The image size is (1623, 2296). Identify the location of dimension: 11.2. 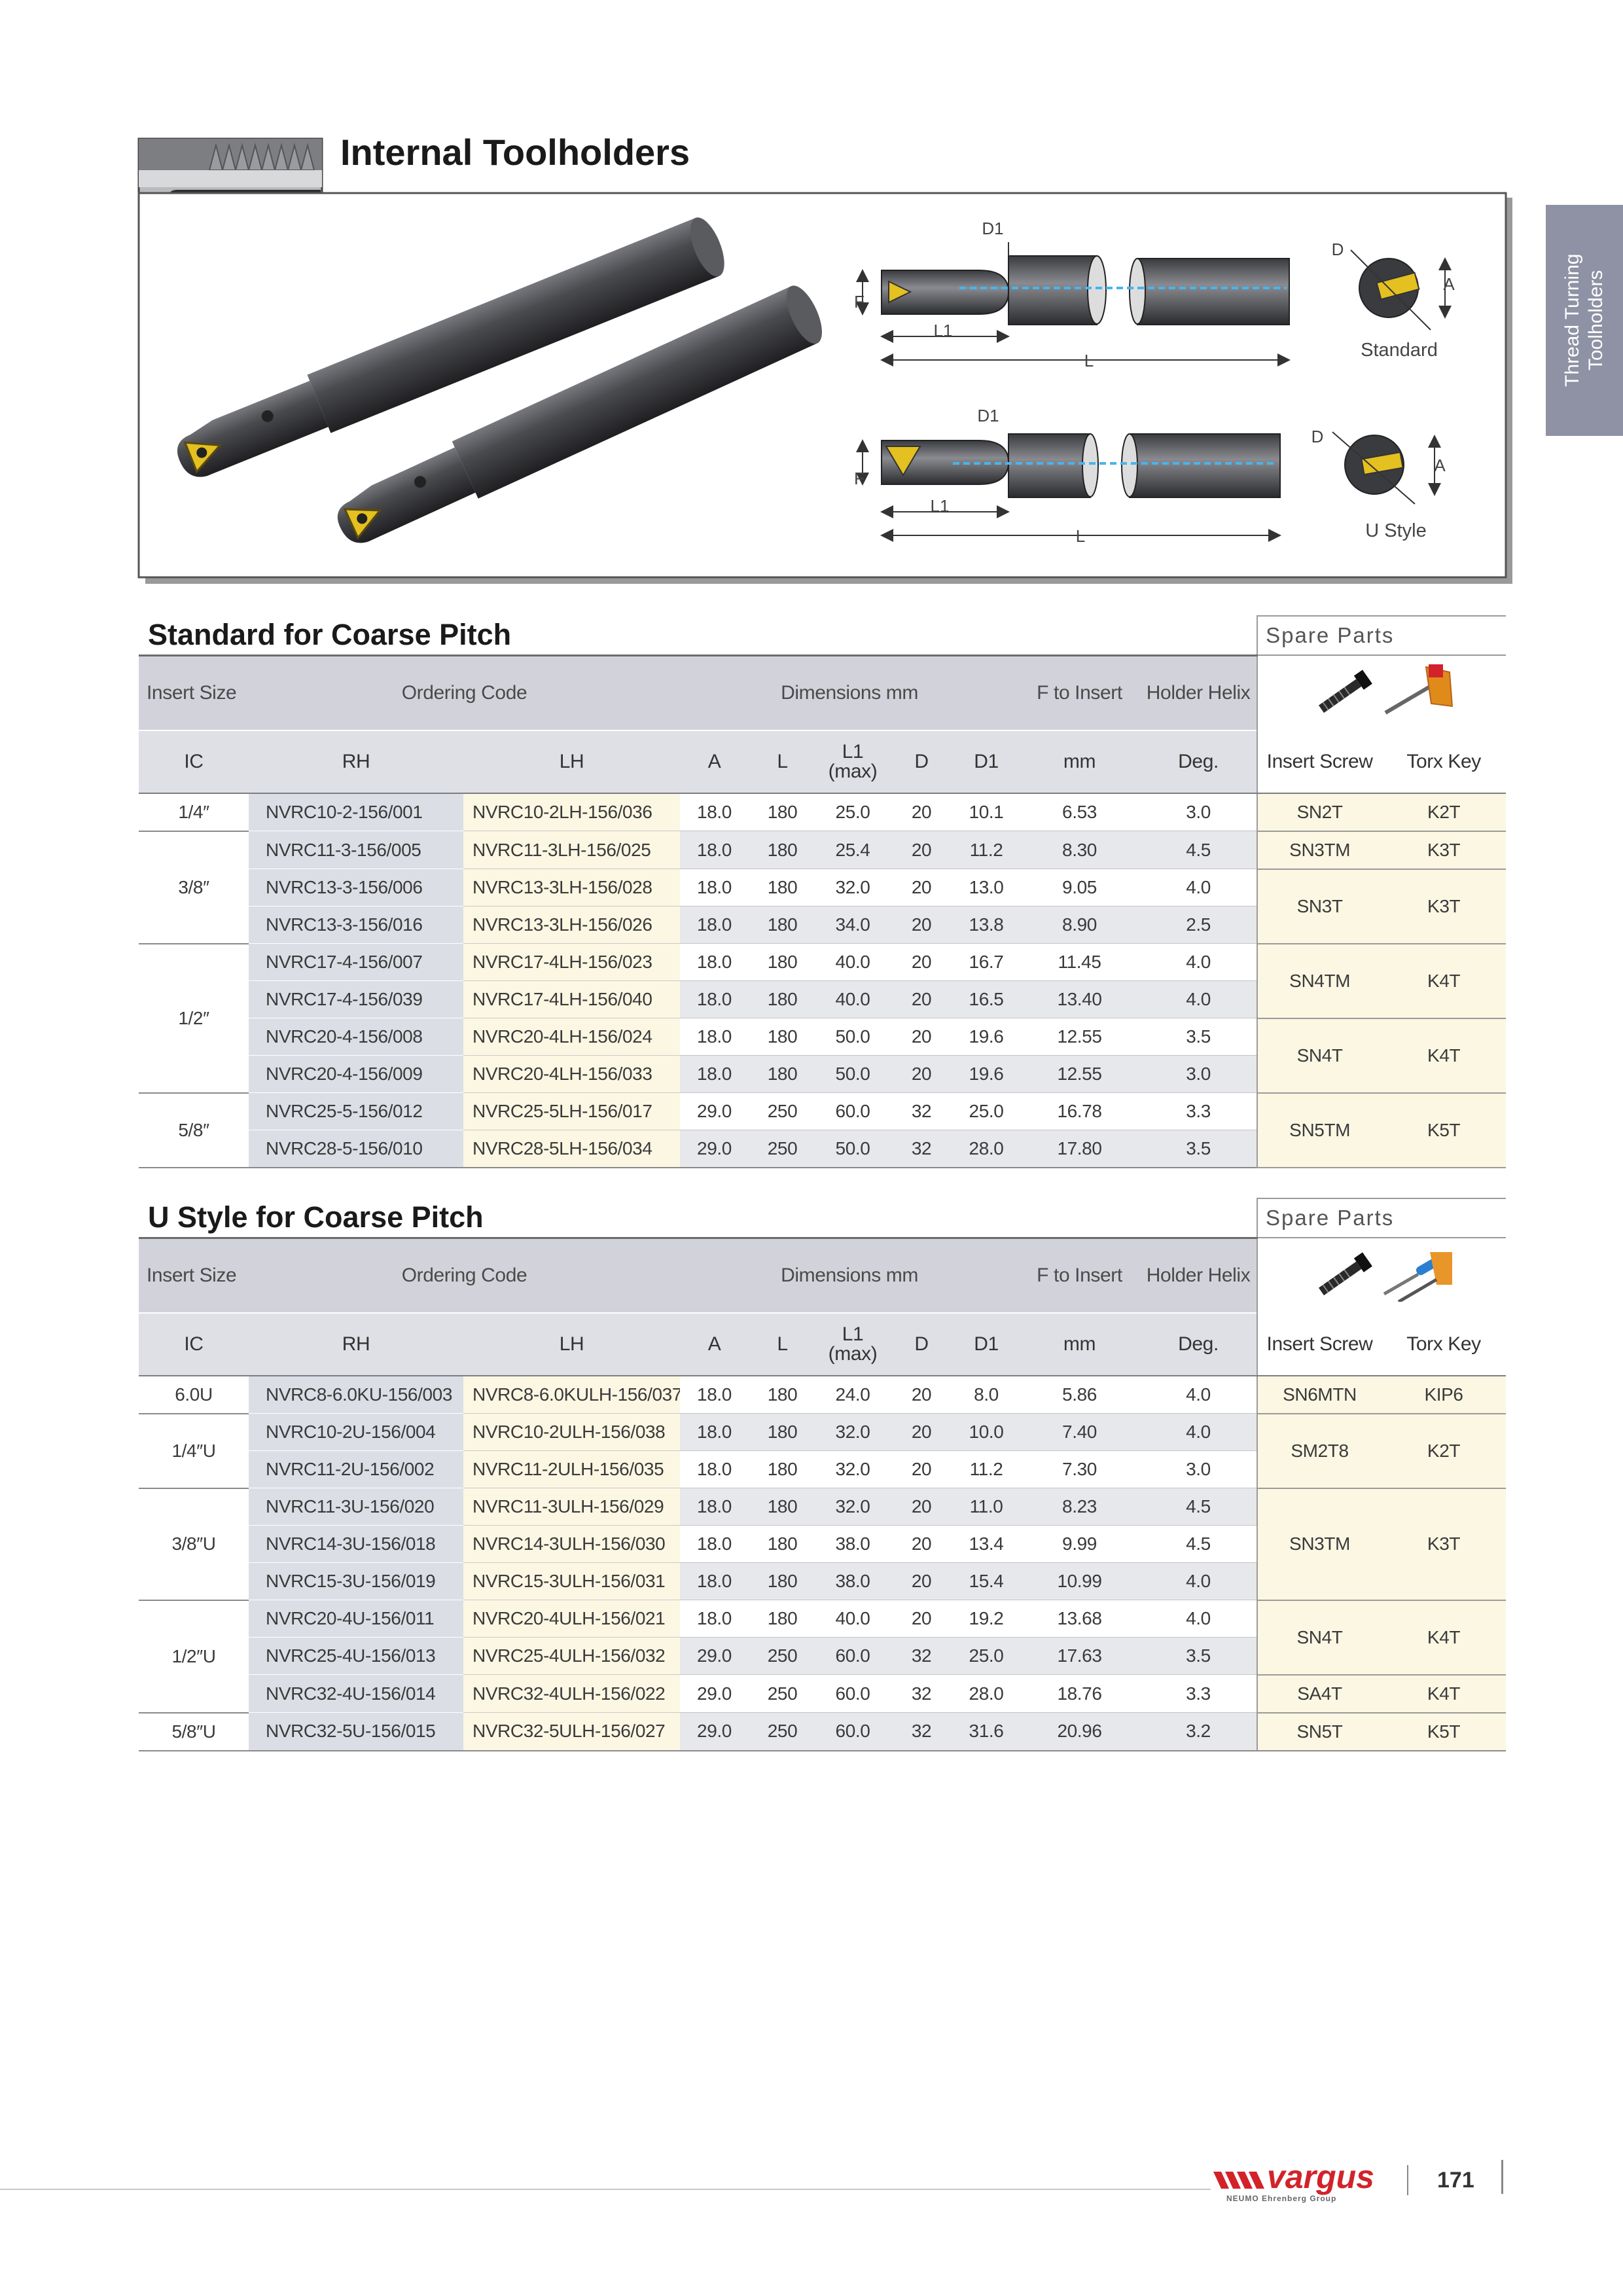
(986, 850).